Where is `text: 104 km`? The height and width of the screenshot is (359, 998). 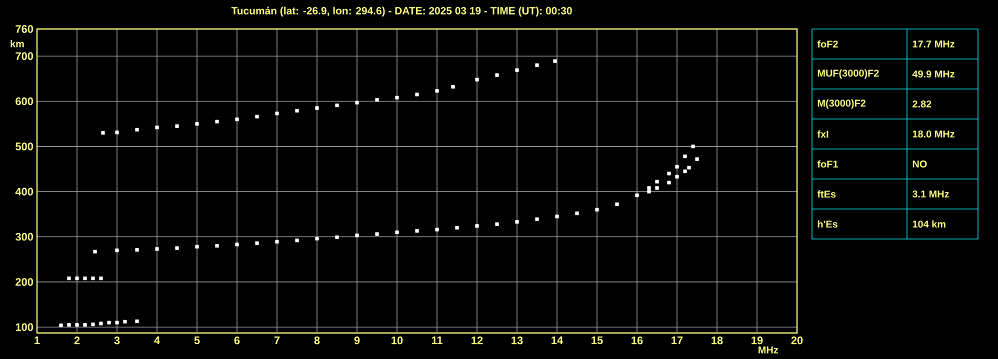 text: 104 km is located at coordinates (929, 224).